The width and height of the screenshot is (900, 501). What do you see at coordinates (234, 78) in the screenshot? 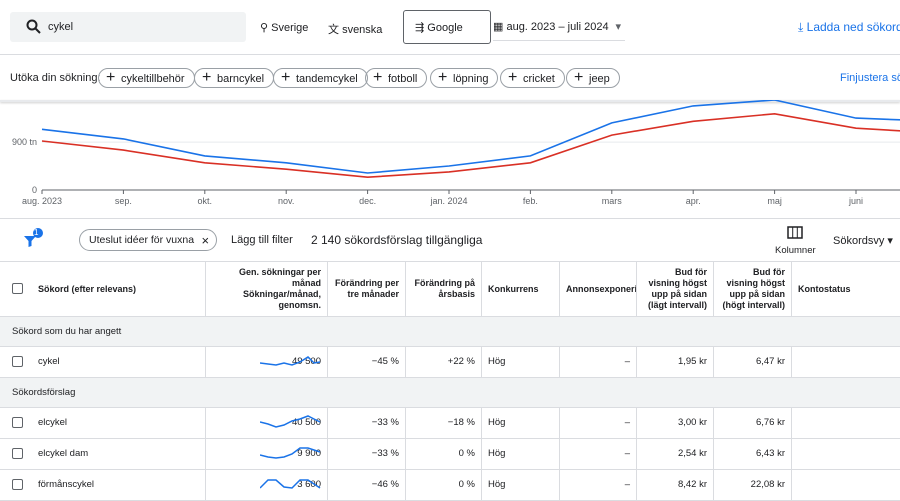
I see `refine-chip: barncykel` at bounding box center [234, 78].